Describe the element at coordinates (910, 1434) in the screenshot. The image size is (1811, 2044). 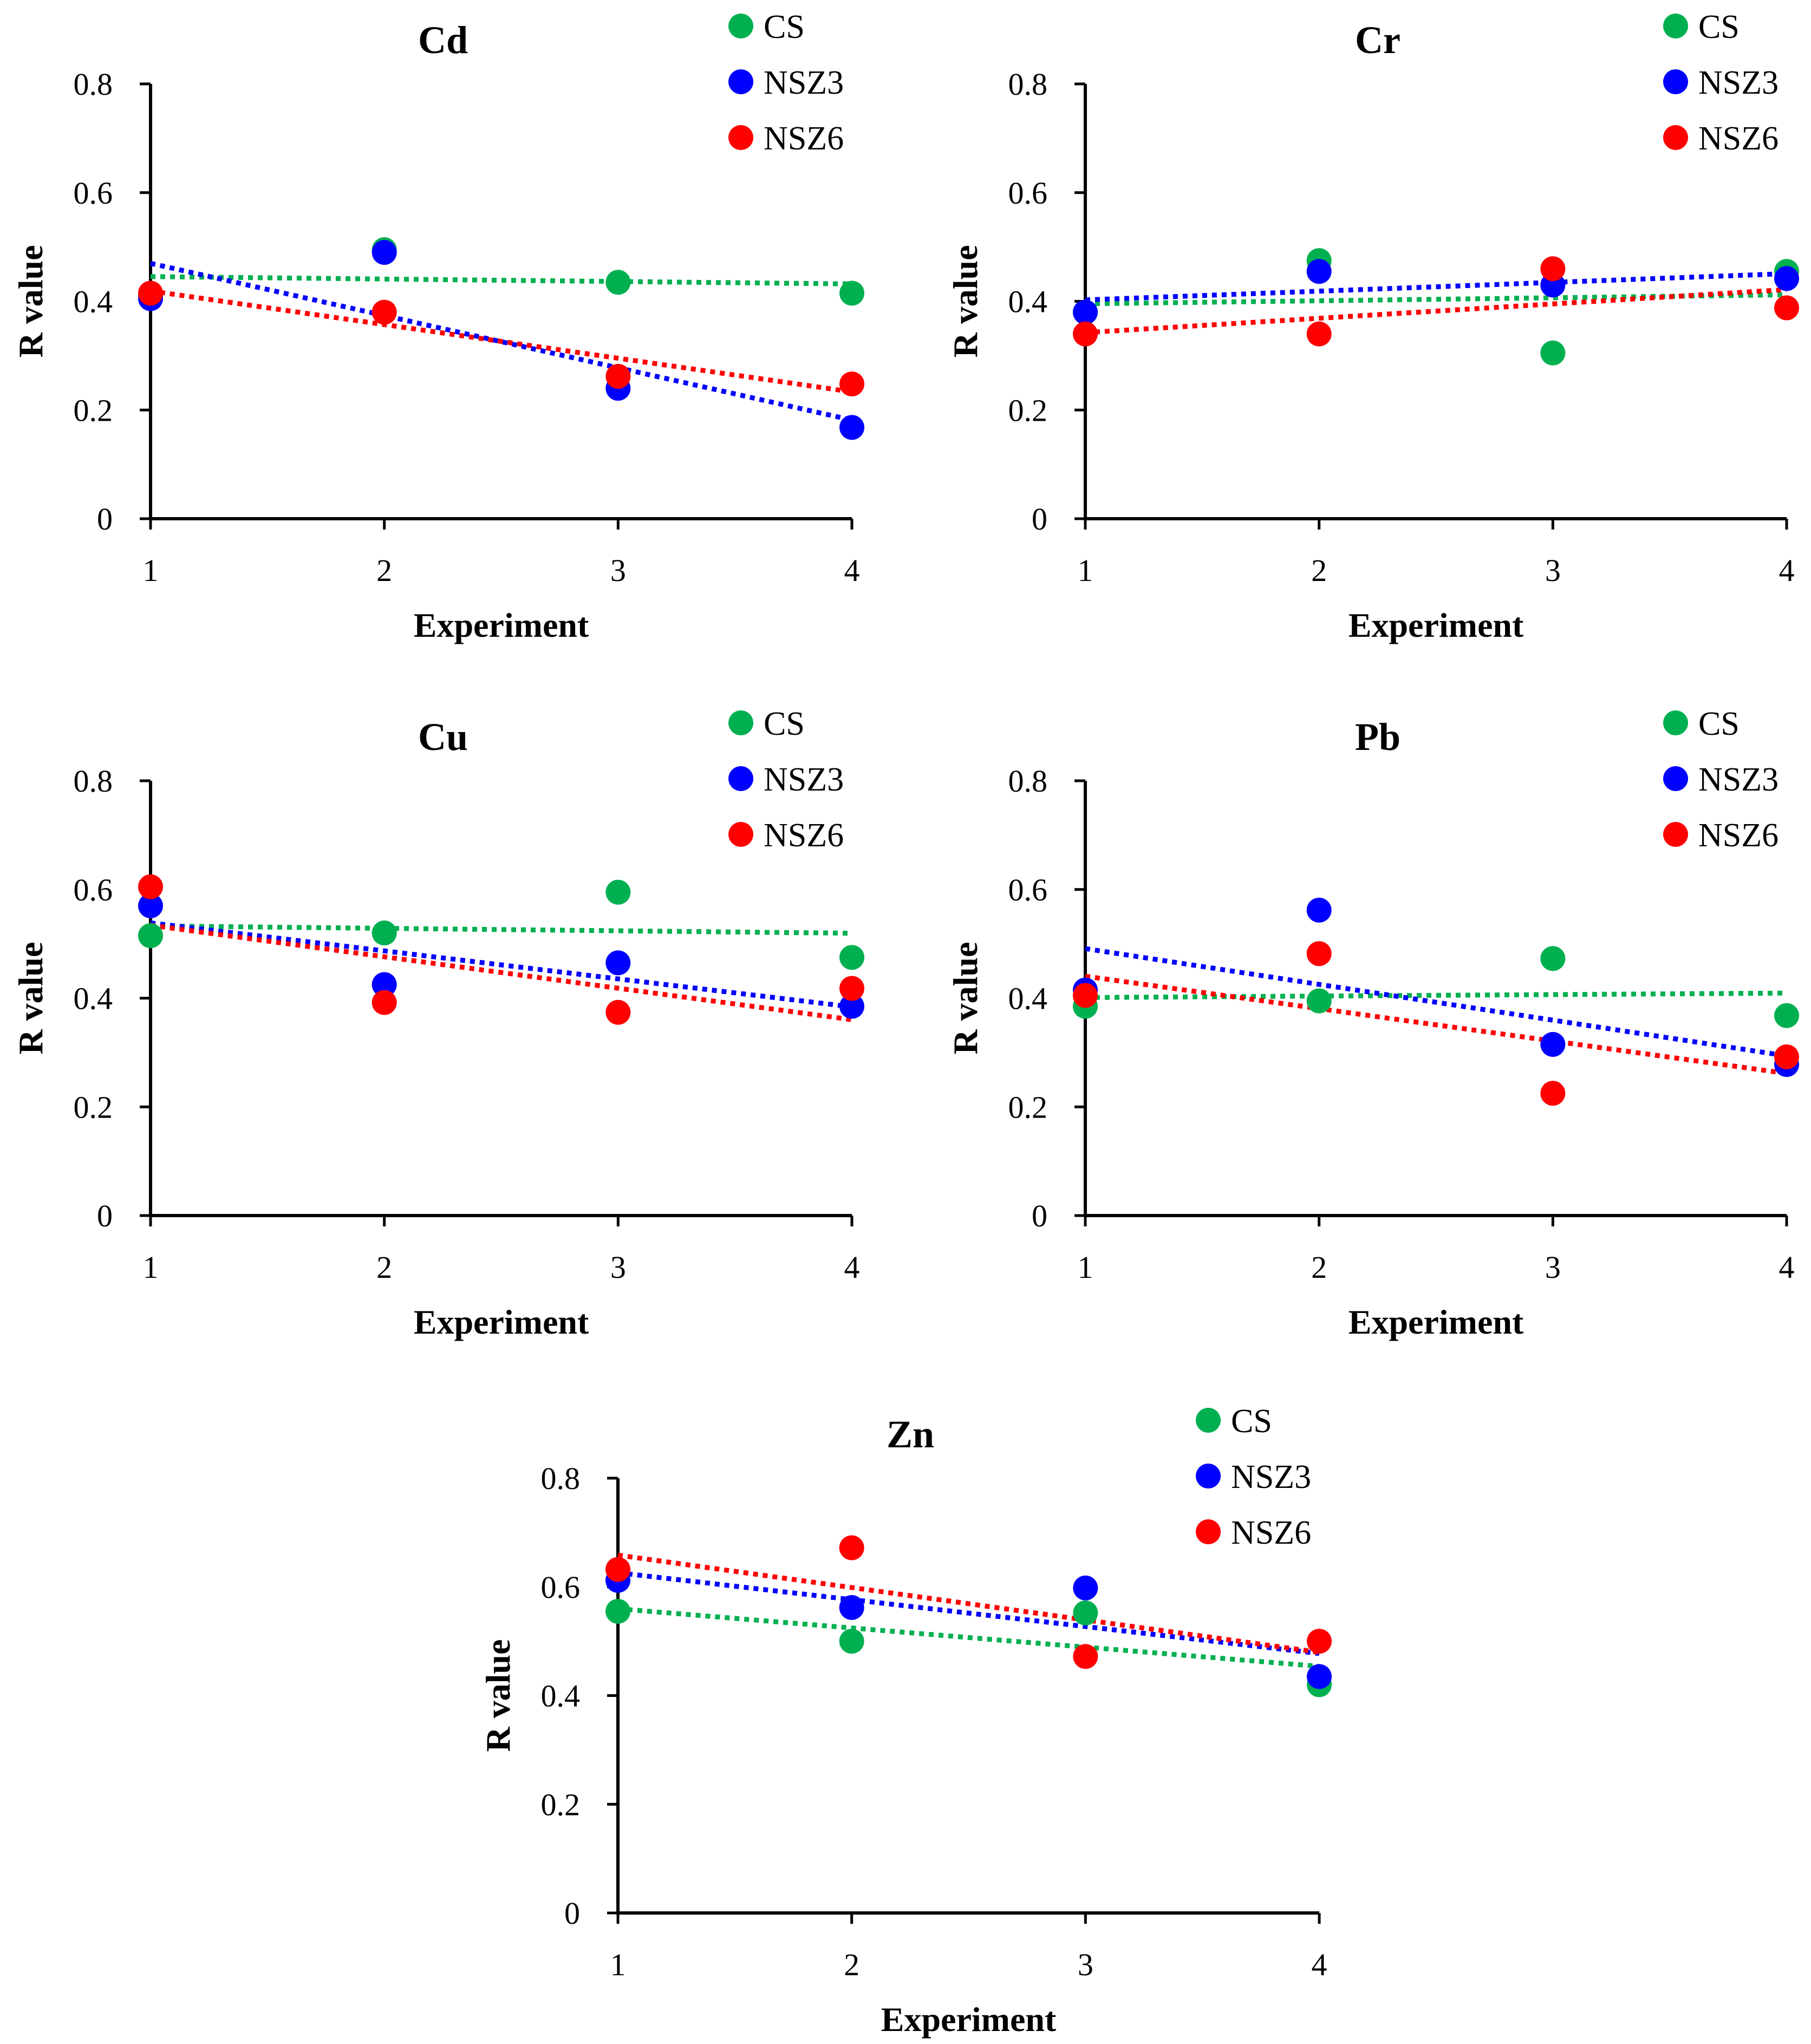
I see `chart-title: Zn` at that location.